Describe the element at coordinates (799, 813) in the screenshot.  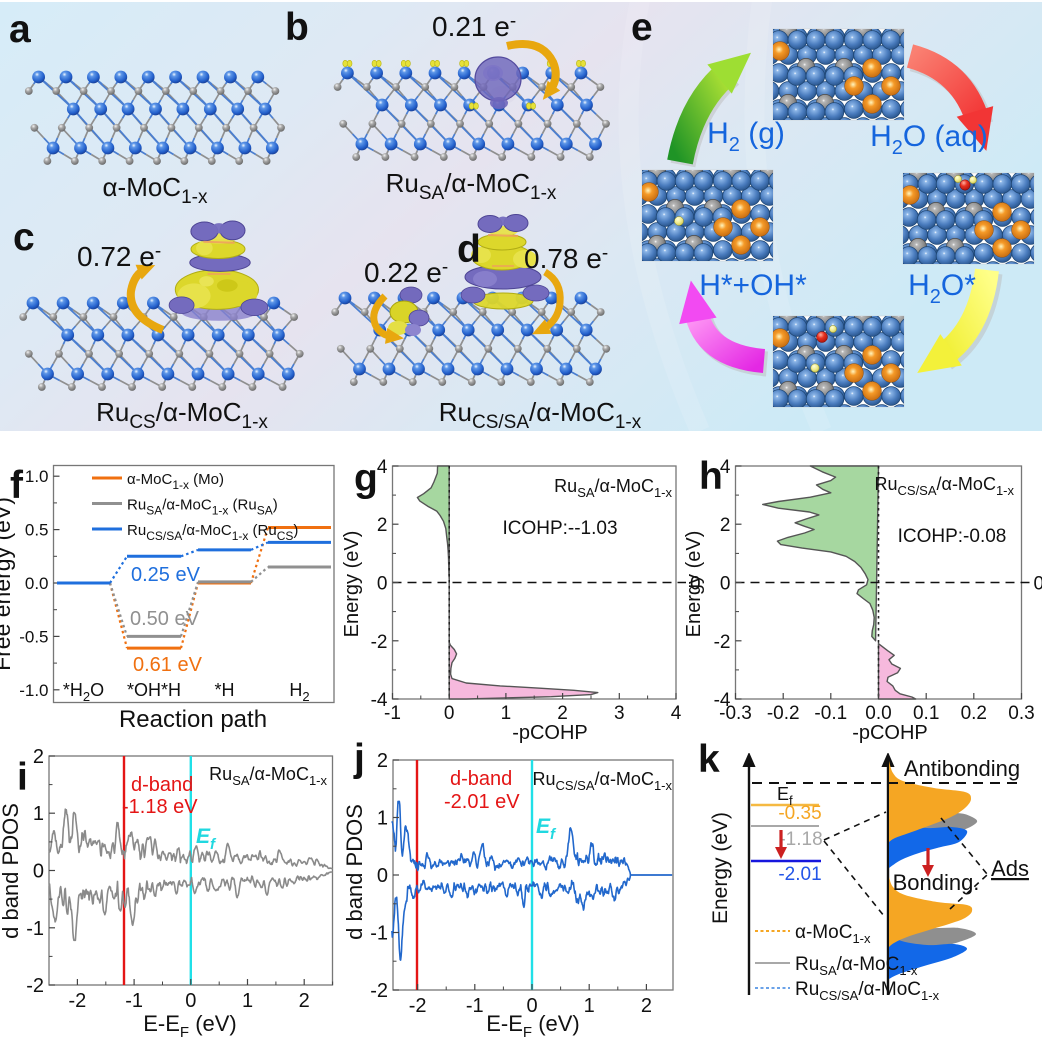
I see `svg-text: -0.35` at that location.